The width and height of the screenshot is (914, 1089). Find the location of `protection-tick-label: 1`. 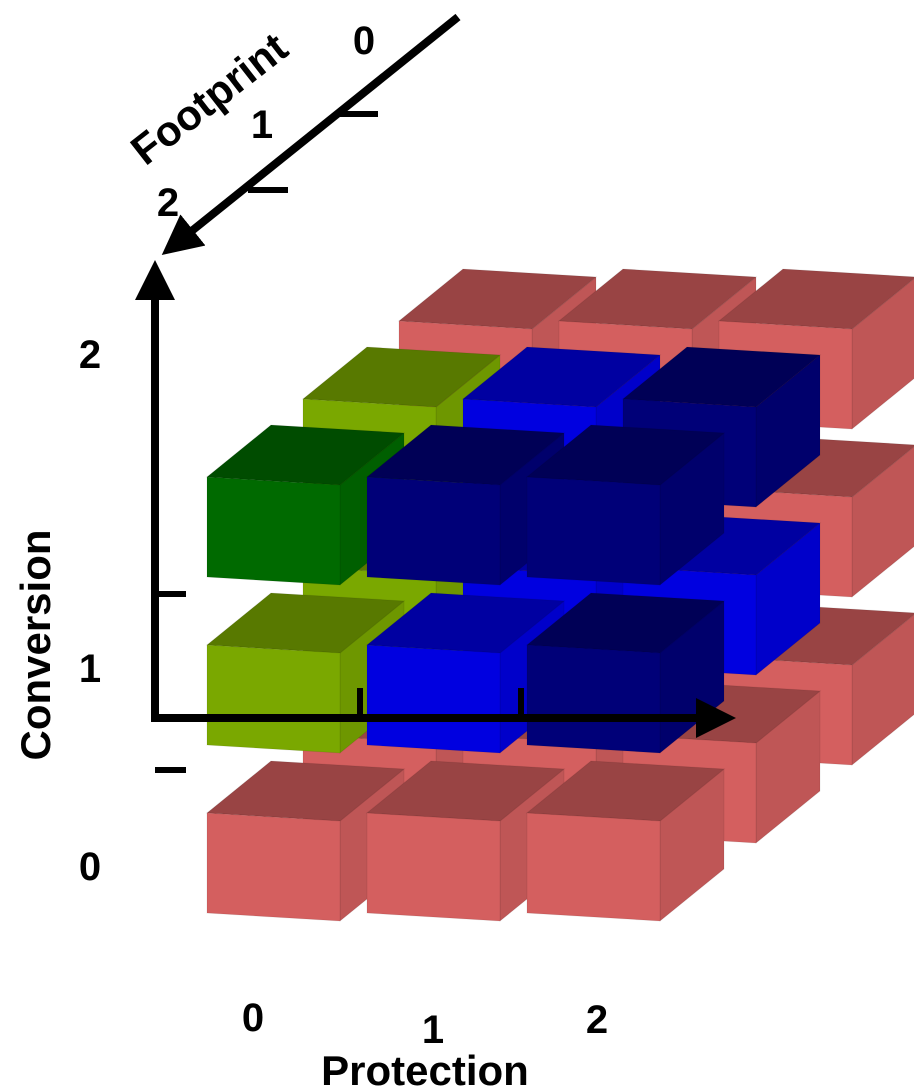

protection-tick-label: 1 is located at coordinates (433, 1030).